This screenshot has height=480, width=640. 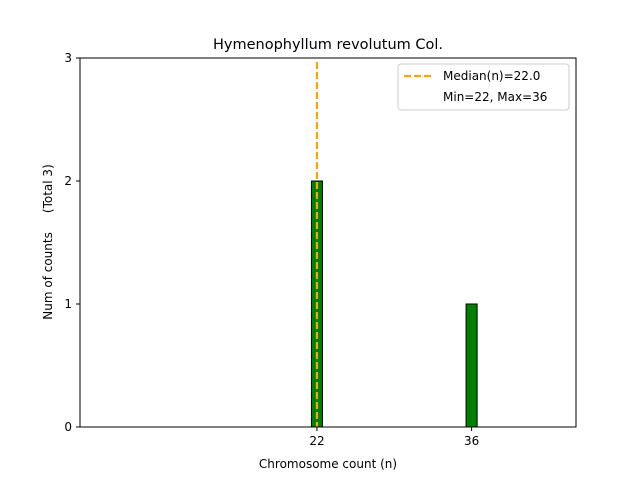 I want to click on y-tick-label-2: 2, so click(x=68, y=181).